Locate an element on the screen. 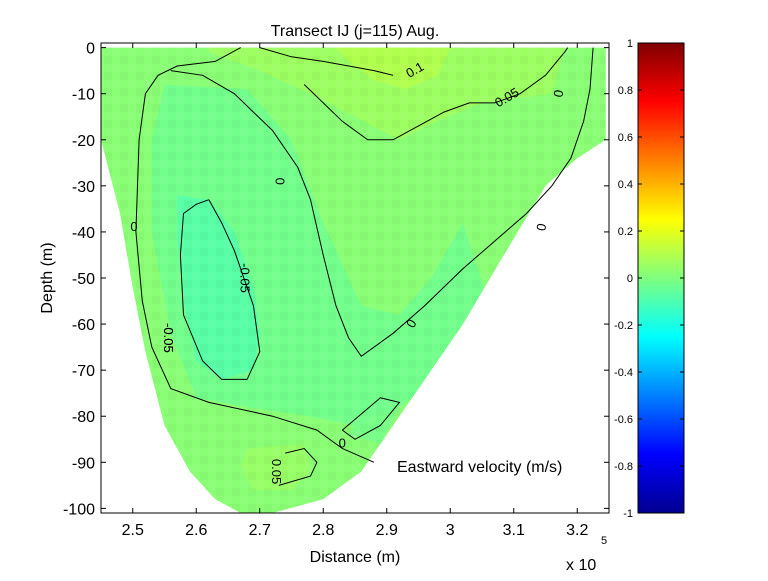 The height and width of the screenshot is (581, 768). colorbar-tick-label-2: 0.6 is located at coordinates (625, 138).